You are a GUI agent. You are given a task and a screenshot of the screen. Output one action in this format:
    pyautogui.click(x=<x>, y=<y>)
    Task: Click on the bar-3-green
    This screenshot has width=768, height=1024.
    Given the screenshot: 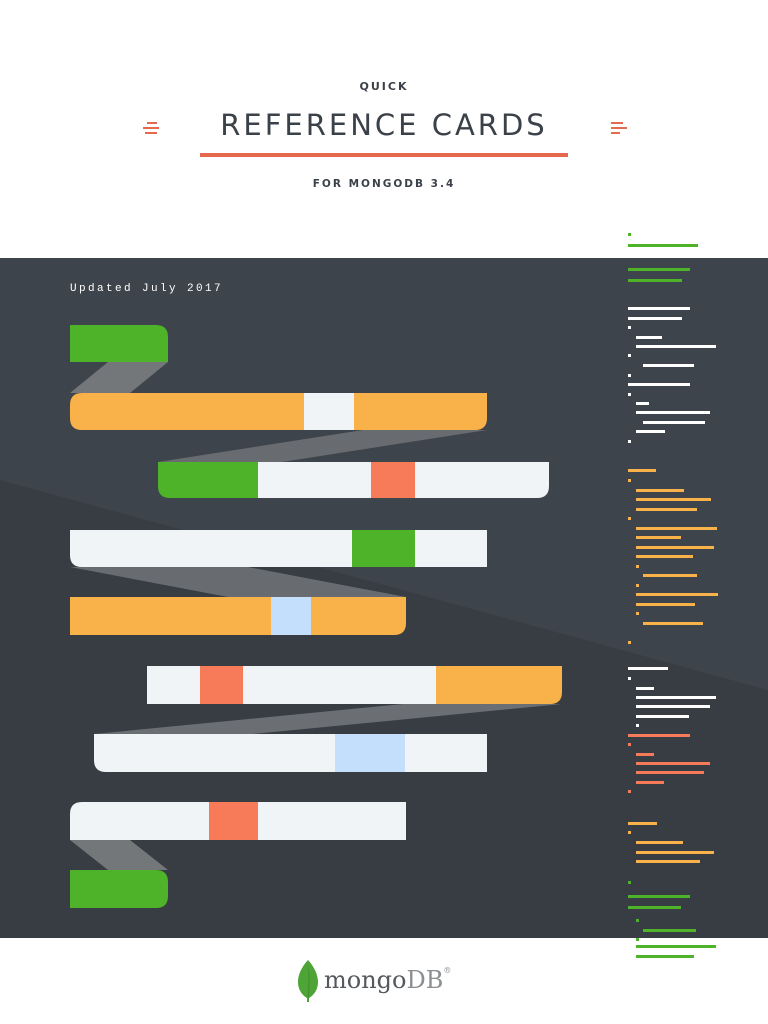 What is the action you would take?
    pyautogui.click(x=208, y=480)
    